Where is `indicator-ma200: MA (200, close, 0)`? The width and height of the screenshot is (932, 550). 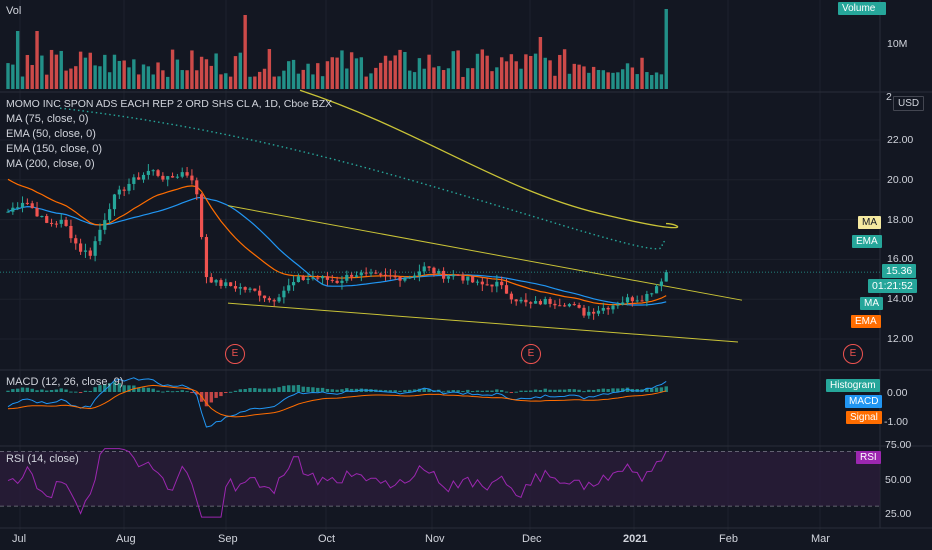
indicator-ma200: MA (200, close, 0) is located at coordinates (50, 164).